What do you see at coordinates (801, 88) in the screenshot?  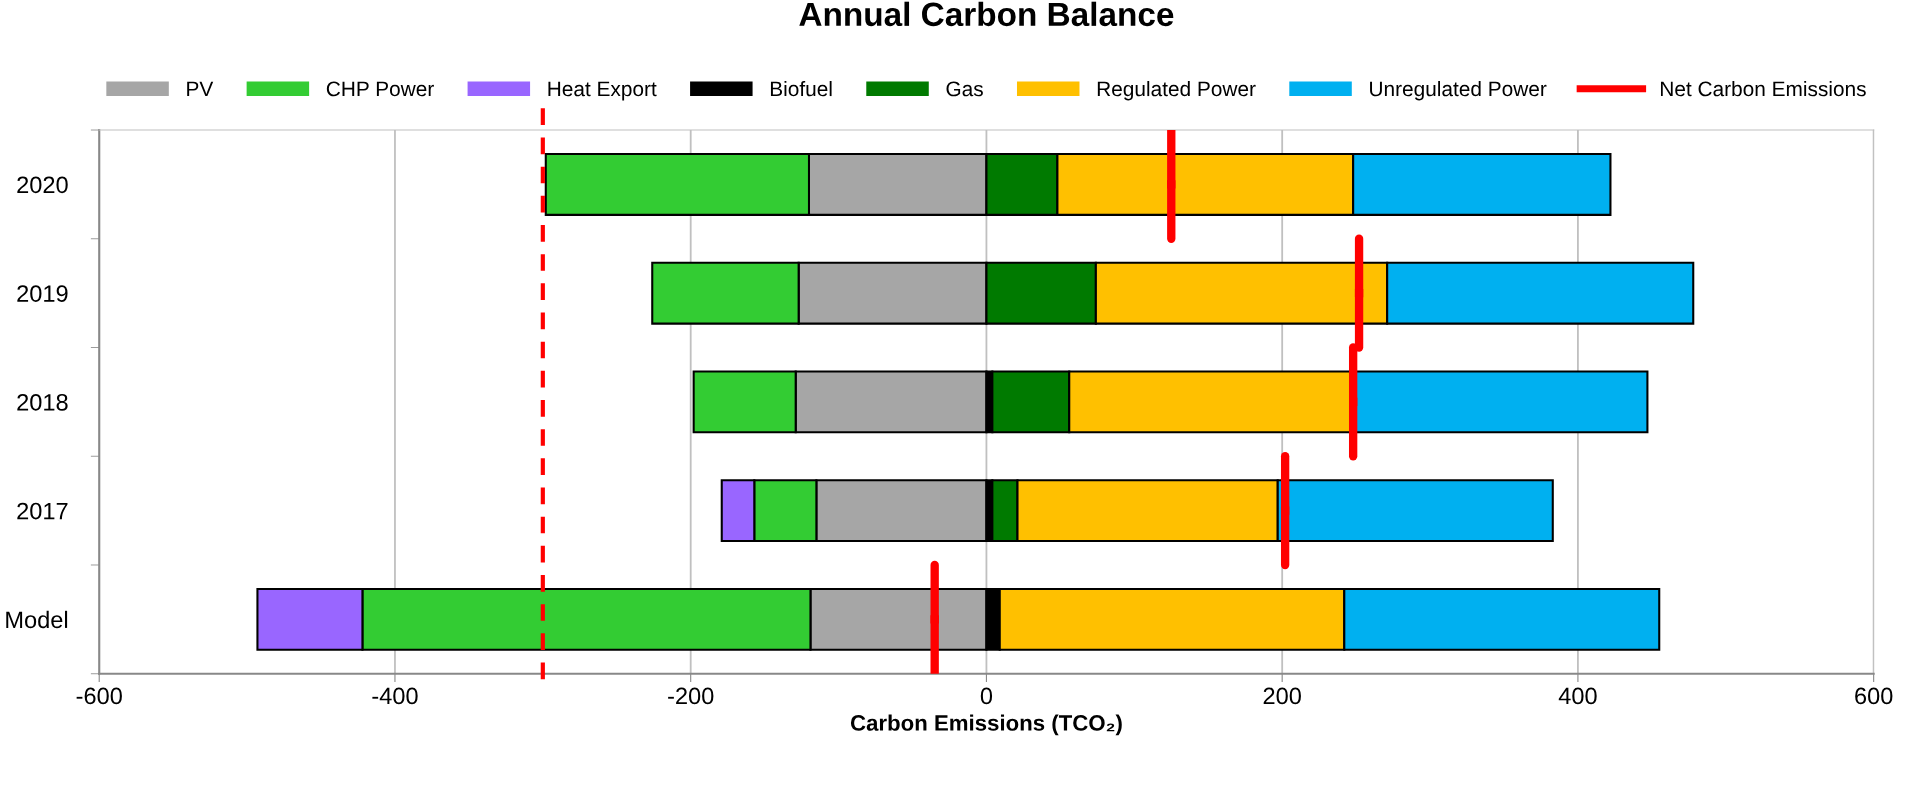 I see `legend-label: Biofuel` at bounding box center [801, 88].